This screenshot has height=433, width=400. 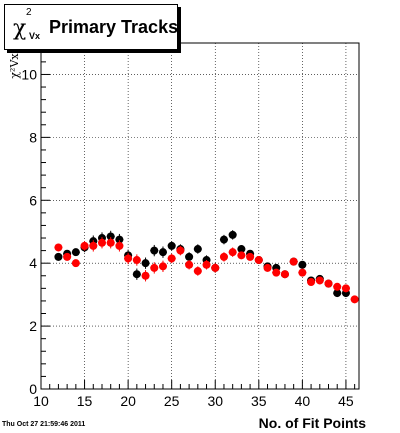 I want to click on y-tick-label: 6, so click(x=33, y=200).